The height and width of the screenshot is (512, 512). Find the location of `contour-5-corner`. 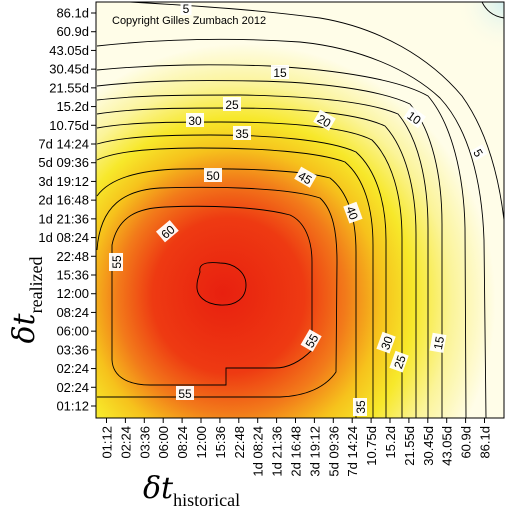

contour-5-corner is located at coordinates (492, 10).